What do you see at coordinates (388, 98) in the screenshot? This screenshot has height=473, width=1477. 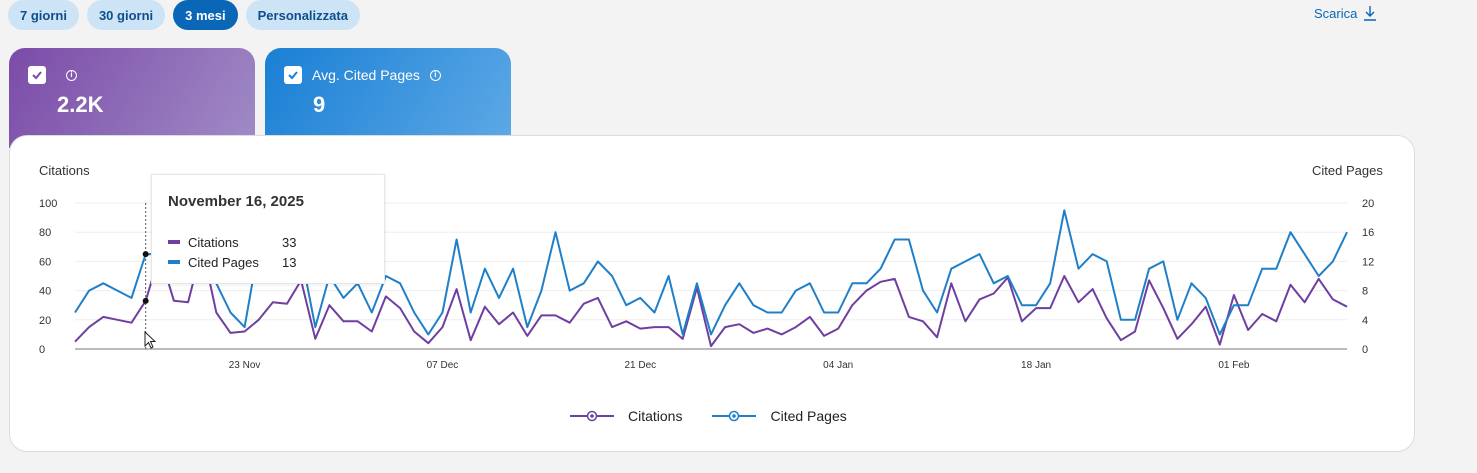 I see `metric-card-avg-cited-pages: Avg. Cited Pages i 9` at bounding box center [388, 98].